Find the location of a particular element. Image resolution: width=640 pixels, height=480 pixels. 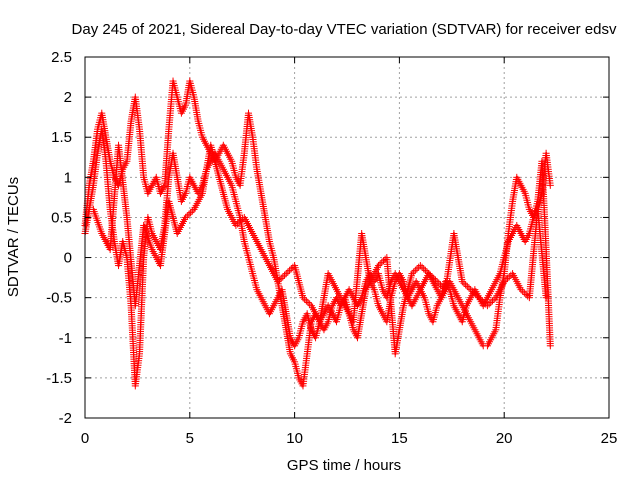

y-tick-label: -0.5 is located at coordinates (59, 298).